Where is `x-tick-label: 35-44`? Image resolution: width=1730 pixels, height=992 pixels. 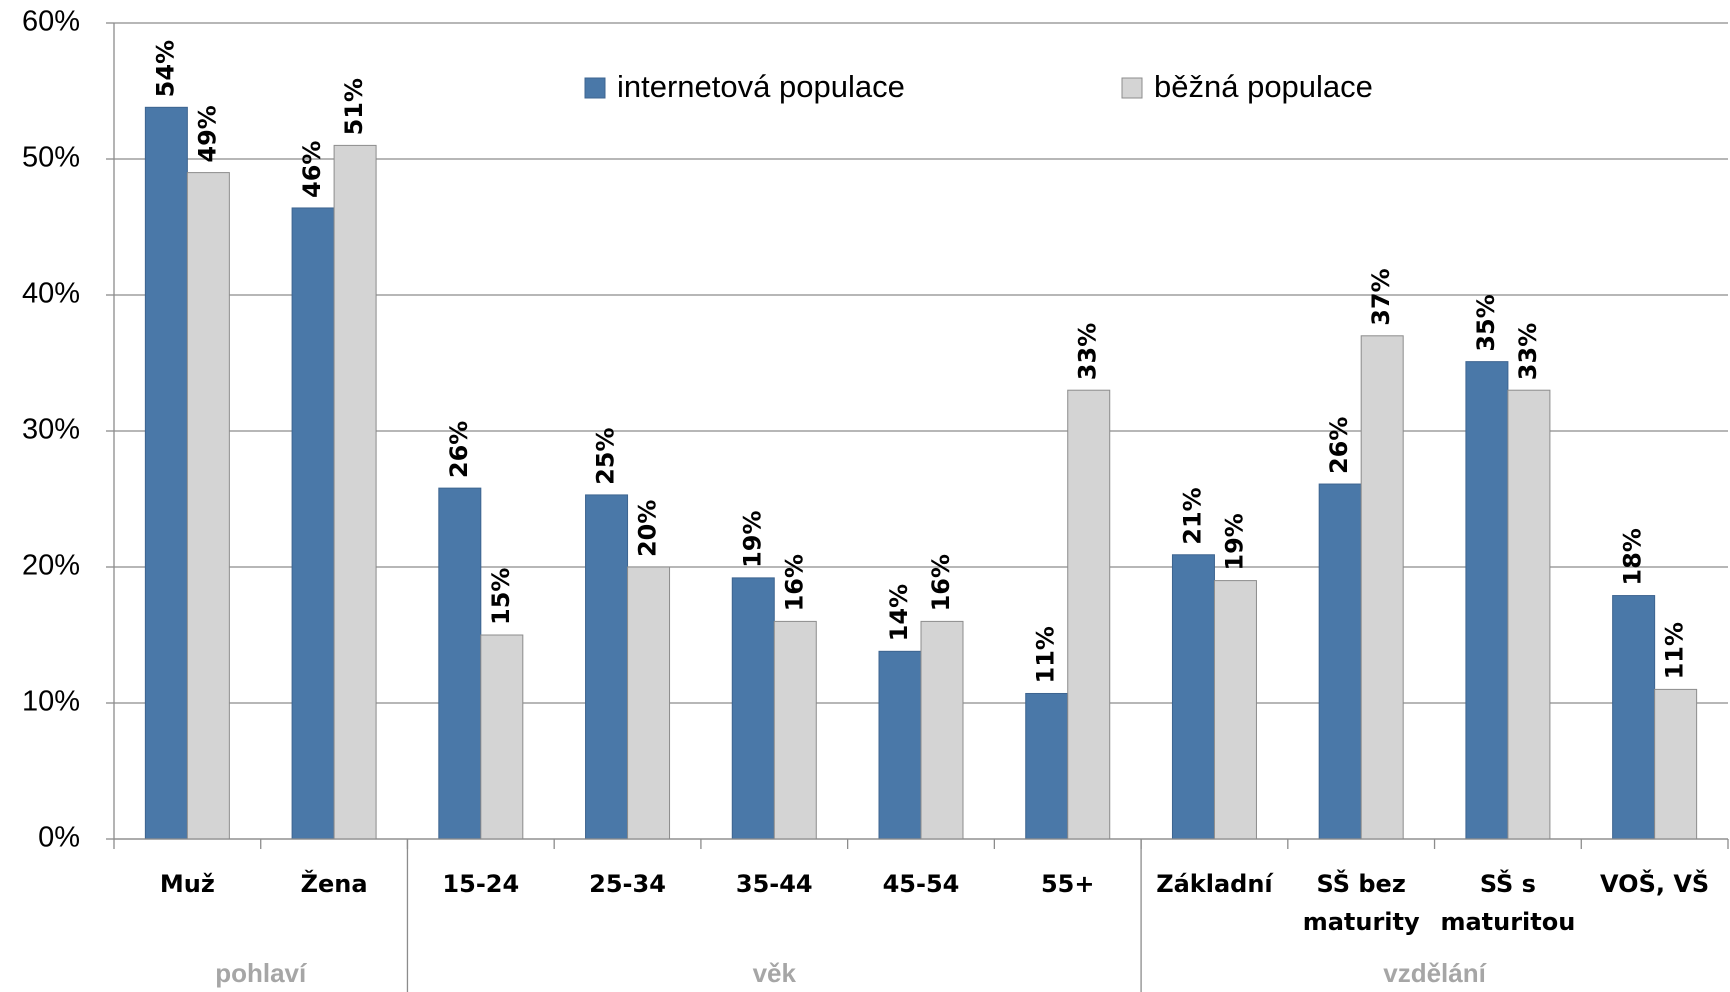 x-tick-label: 35-44 is located at coordinates (774, 884).